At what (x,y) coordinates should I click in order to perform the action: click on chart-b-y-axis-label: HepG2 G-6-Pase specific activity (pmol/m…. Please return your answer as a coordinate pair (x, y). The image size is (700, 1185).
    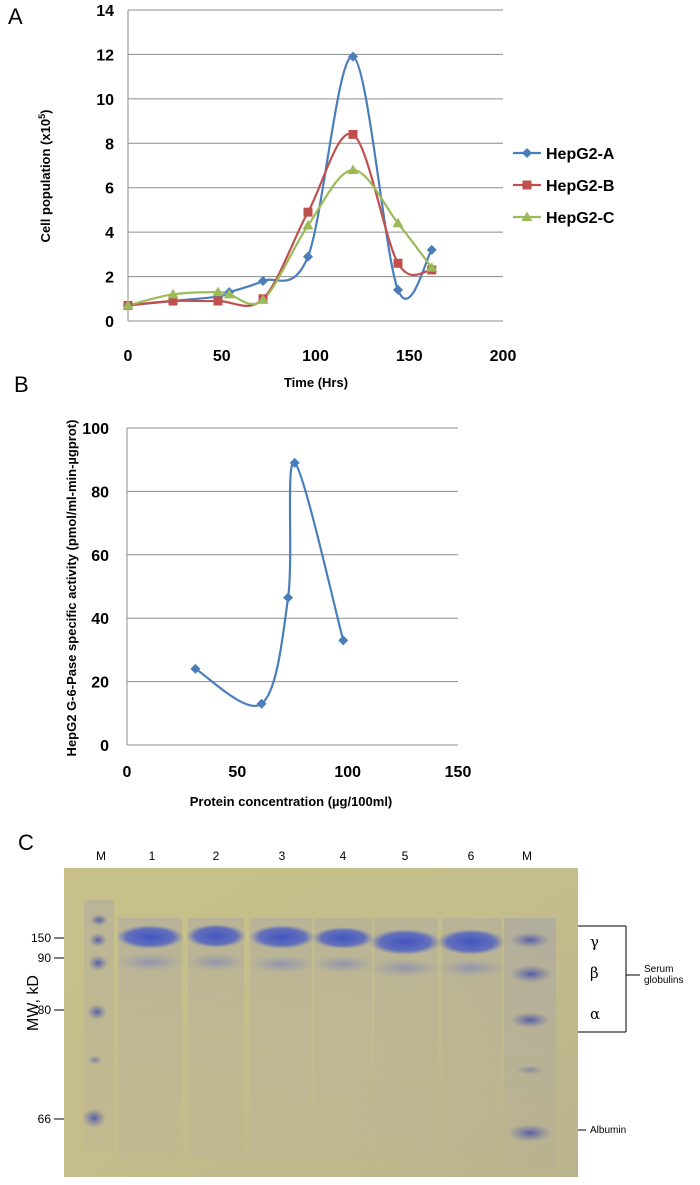
    Looking at the image, I should click on (71, 588).